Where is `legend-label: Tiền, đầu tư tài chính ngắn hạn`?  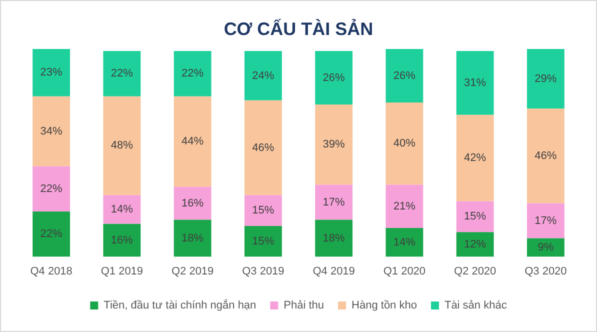 legend-label: Tiền, đầu tư tài chính ngắn hạn is located at coordinates (180, 305).